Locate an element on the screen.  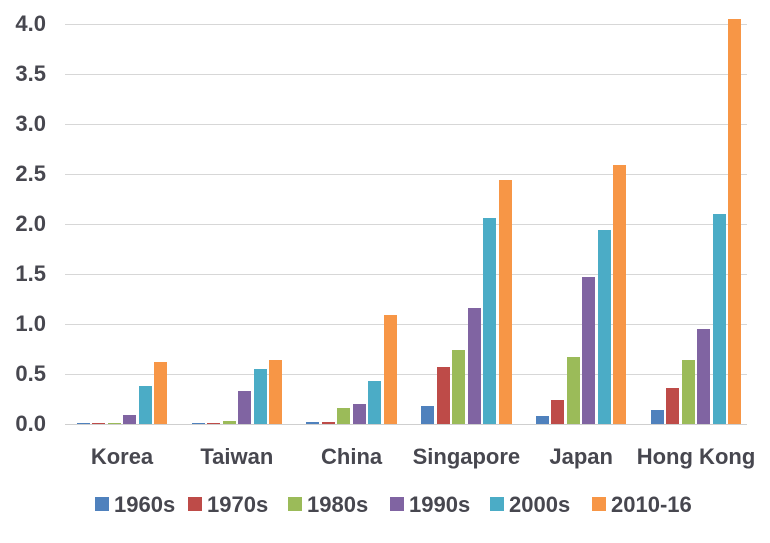
bar-2010-16-taiwan is located at coordinates (276, 392).